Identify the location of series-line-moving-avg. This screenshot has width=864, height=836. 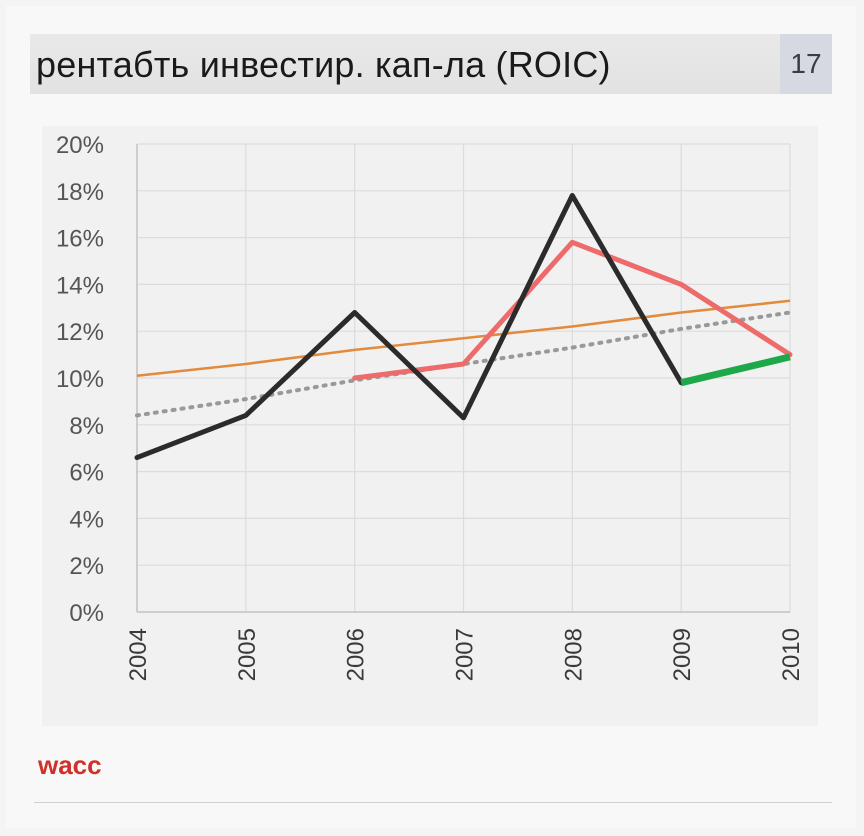
(572, 310).